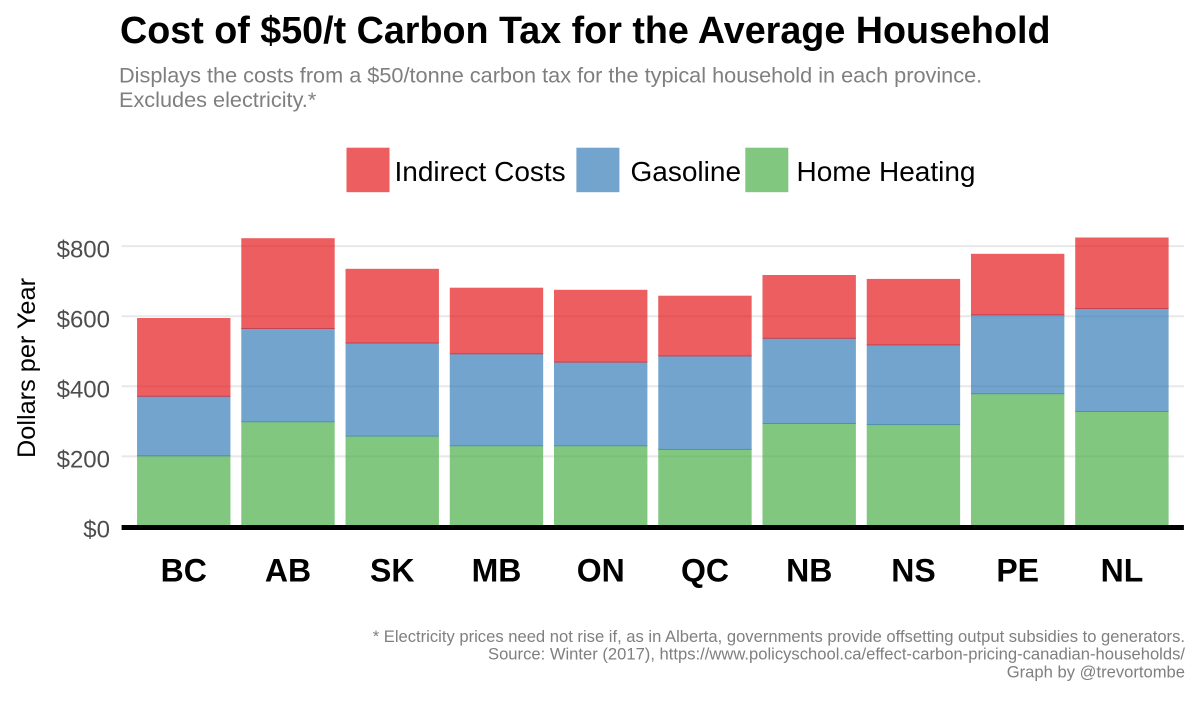 The width and height of the screenshot is (1200, 705). I want to click on svg-text: NS, so click(913, 570).